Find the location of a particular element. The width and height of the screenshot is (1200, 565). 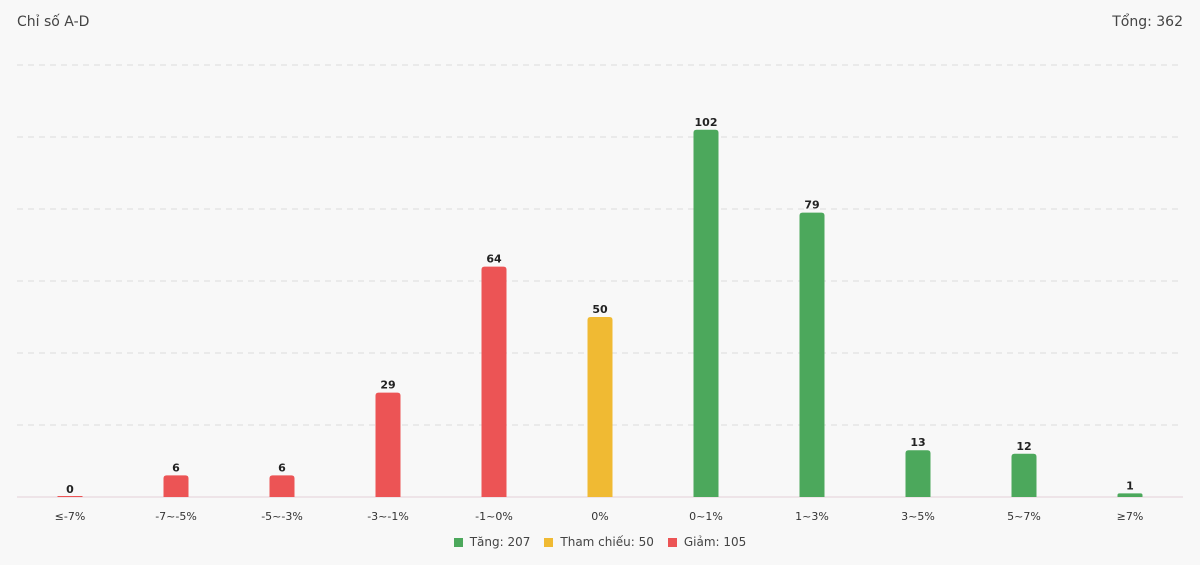

x-tick-label-8: 3~5% is located at coordinates (918, 516).